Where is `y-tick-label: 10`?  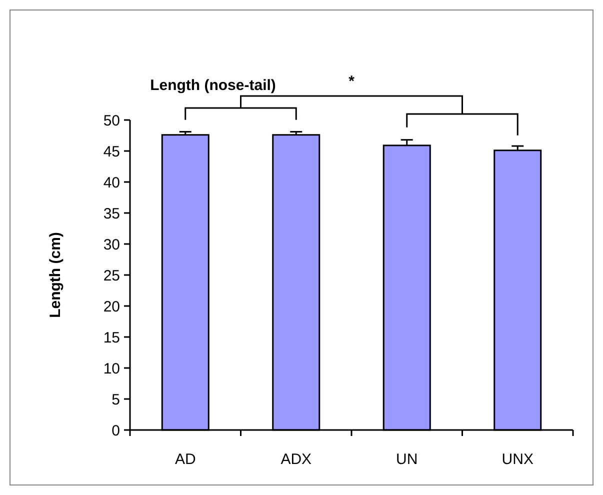
y-tick-label: 10 is located at coordinates (111, 369).